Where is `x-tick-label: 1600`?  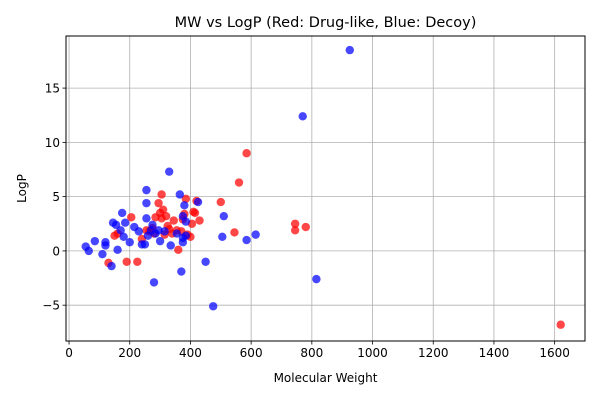
x-tick-label: 1600 is located at coordinates (554, 353).